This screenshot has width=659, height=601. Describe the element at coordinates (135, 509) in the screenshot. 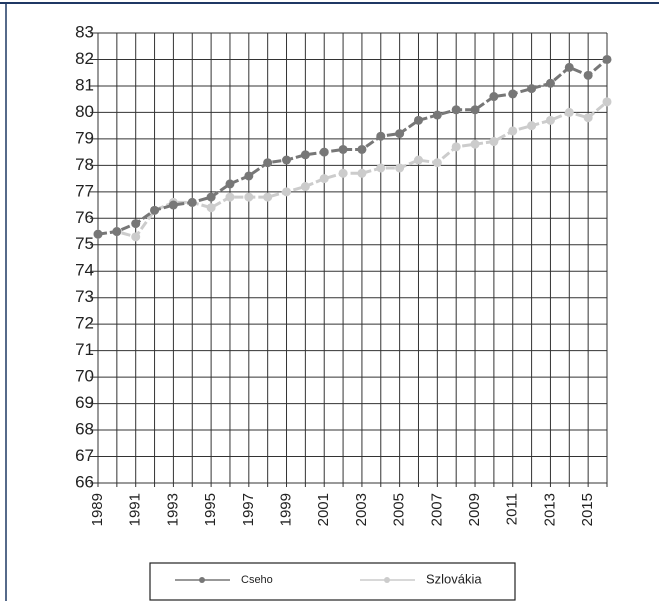

I see `x-tick-label: 1991` at that location.